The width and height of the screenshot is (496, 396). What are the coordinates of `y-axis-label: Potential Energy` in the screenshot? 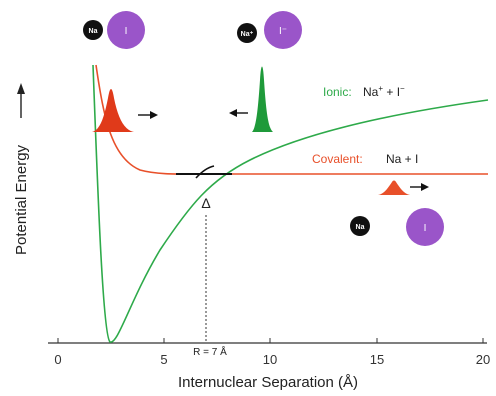 It's located at (21, 199).